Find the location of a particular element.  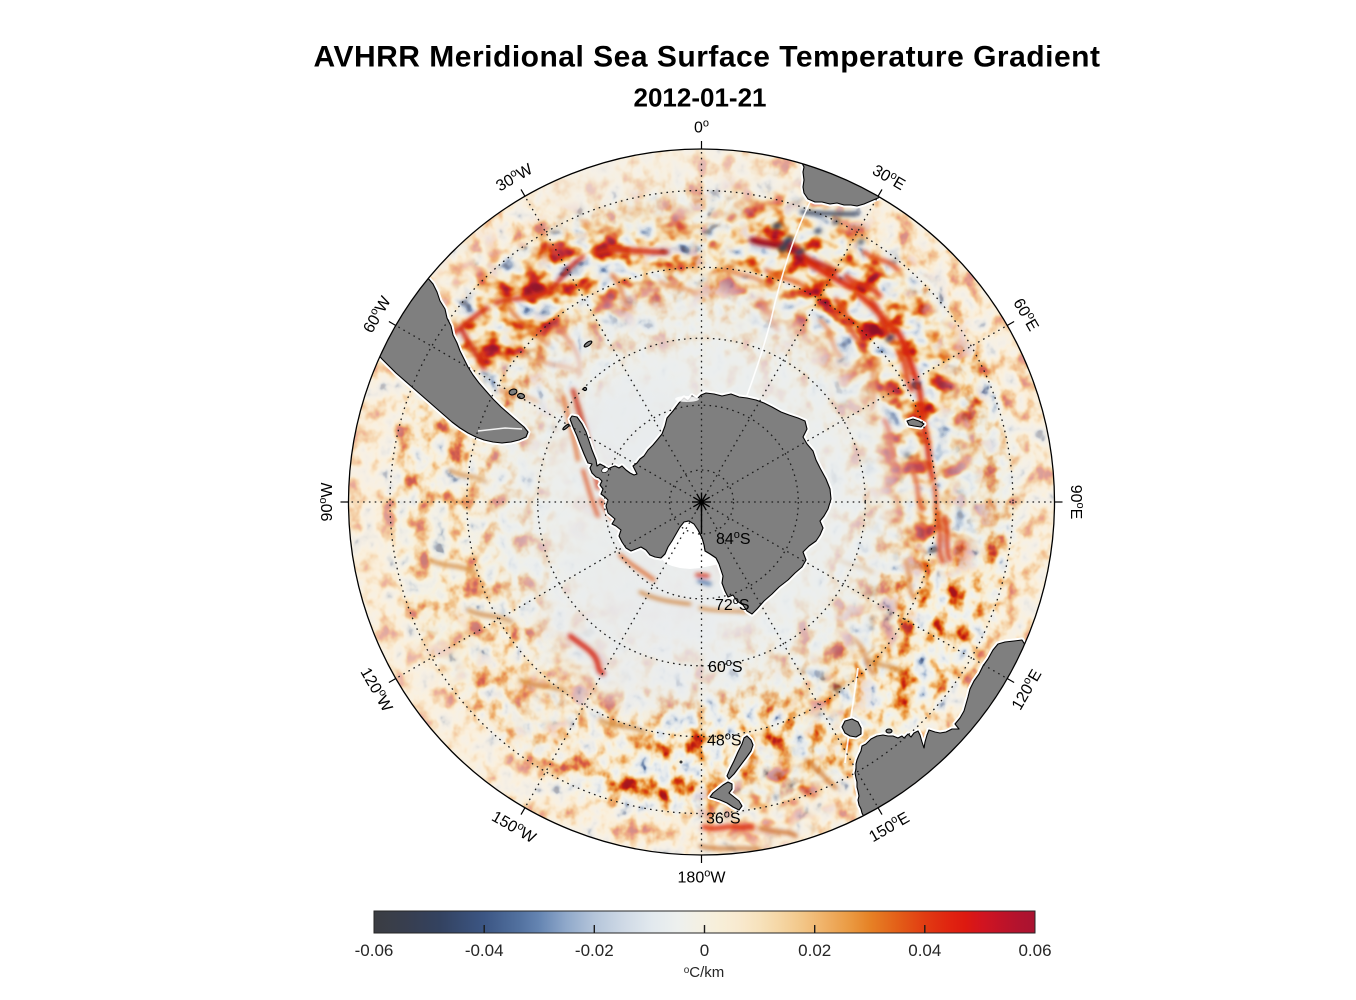

svg-text: -0.06 is located at coordinates (374, 950).